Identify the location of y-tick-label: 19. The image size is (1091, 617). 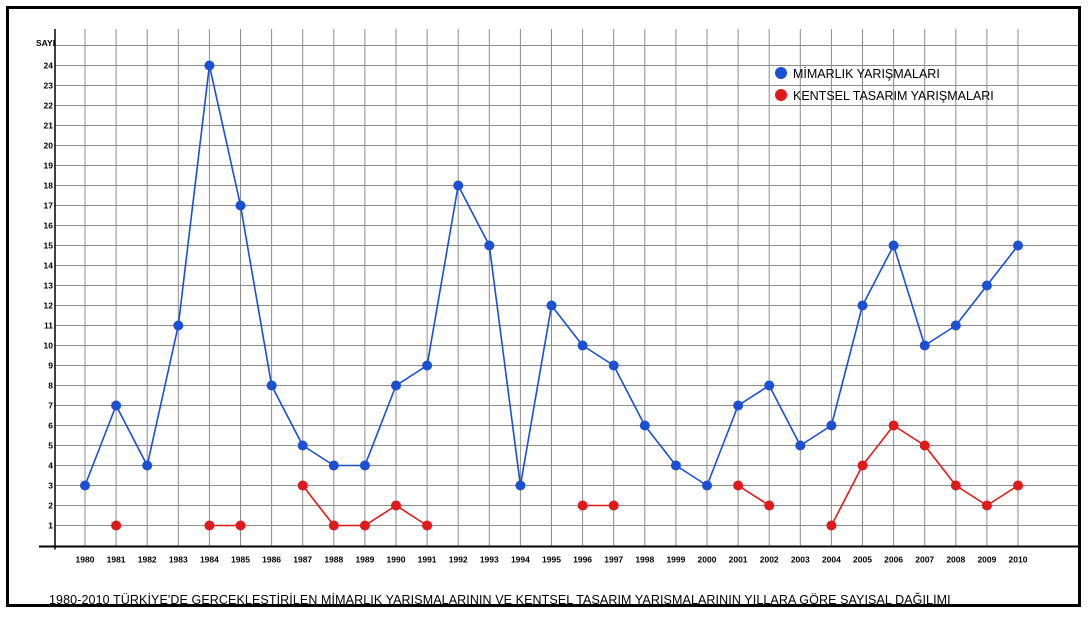
(49, 166).